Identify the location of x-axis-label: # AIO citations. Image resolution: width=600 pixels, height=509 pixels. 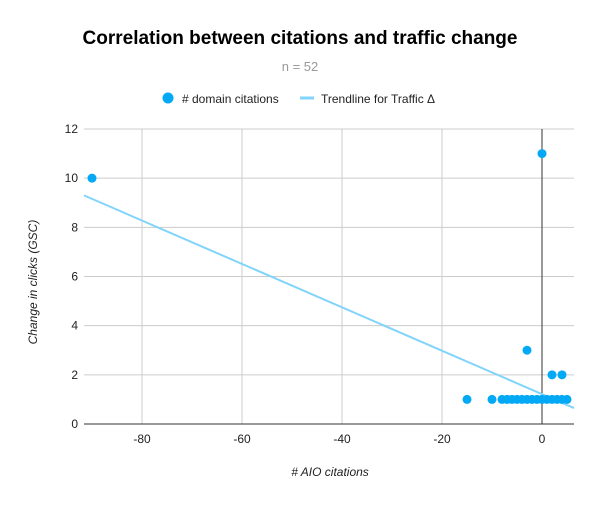
(330, 472).